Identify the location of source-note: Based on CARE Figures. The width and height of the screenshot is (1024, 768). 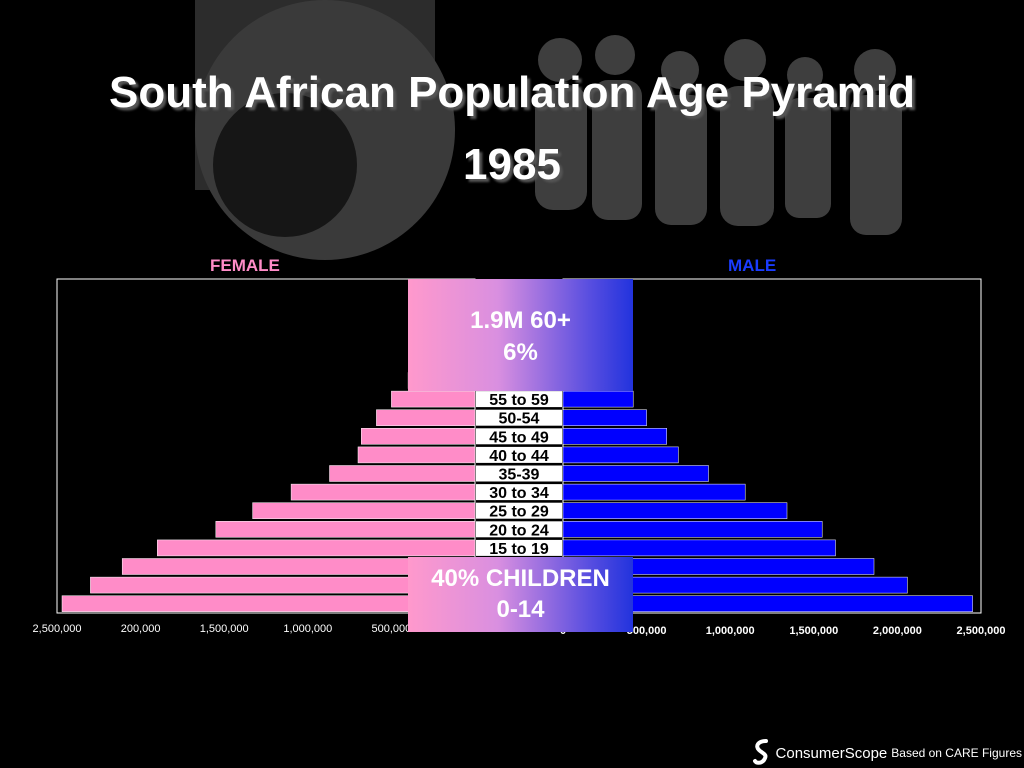
(956, 753).